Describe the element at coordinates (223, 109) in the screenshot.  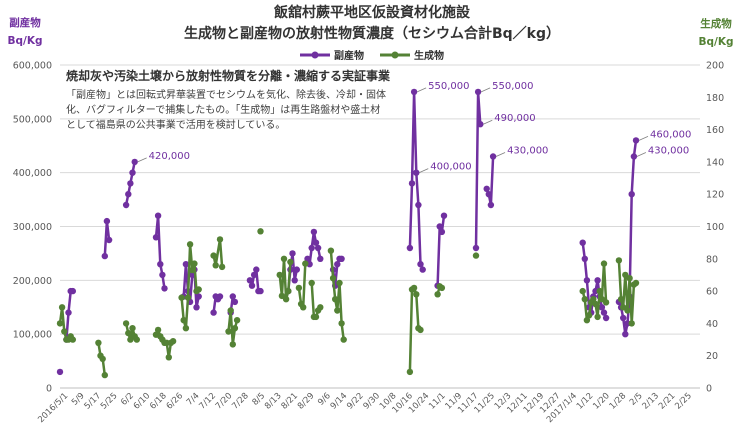
I see `annotation-line-2: 化、バグフィルターで捕集したもの。「生成物」は再生路盤材や盛土材` at that location.